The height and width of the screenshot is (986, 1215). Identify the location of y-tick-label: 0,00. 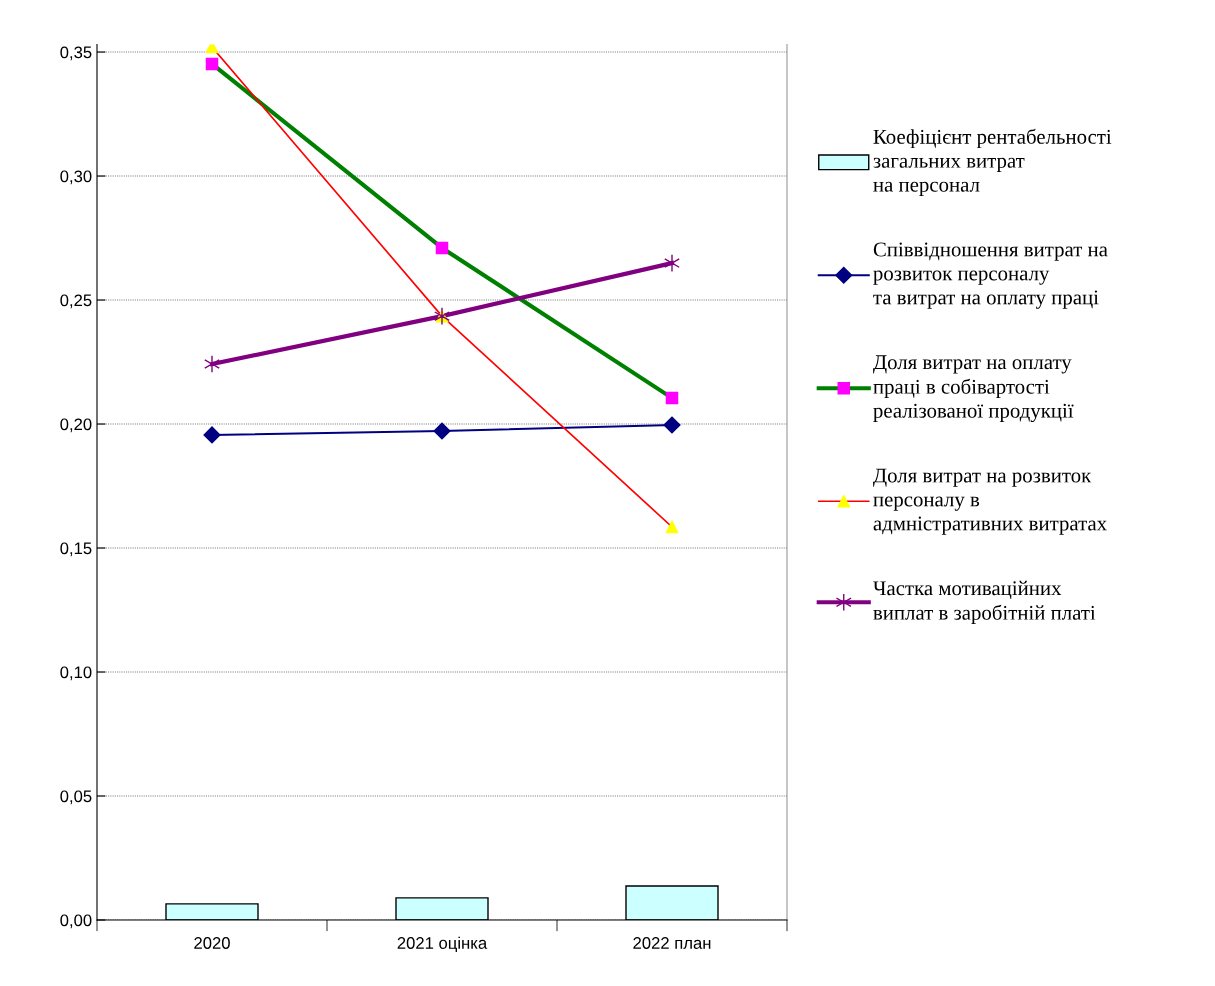
(76, 921).